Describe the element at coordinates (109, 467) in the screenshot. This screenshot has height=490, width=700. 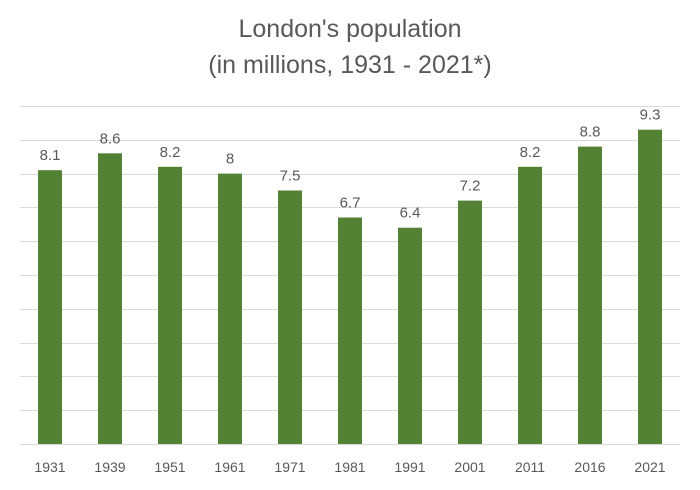
I see `x-tick-label: 1939` at that location.